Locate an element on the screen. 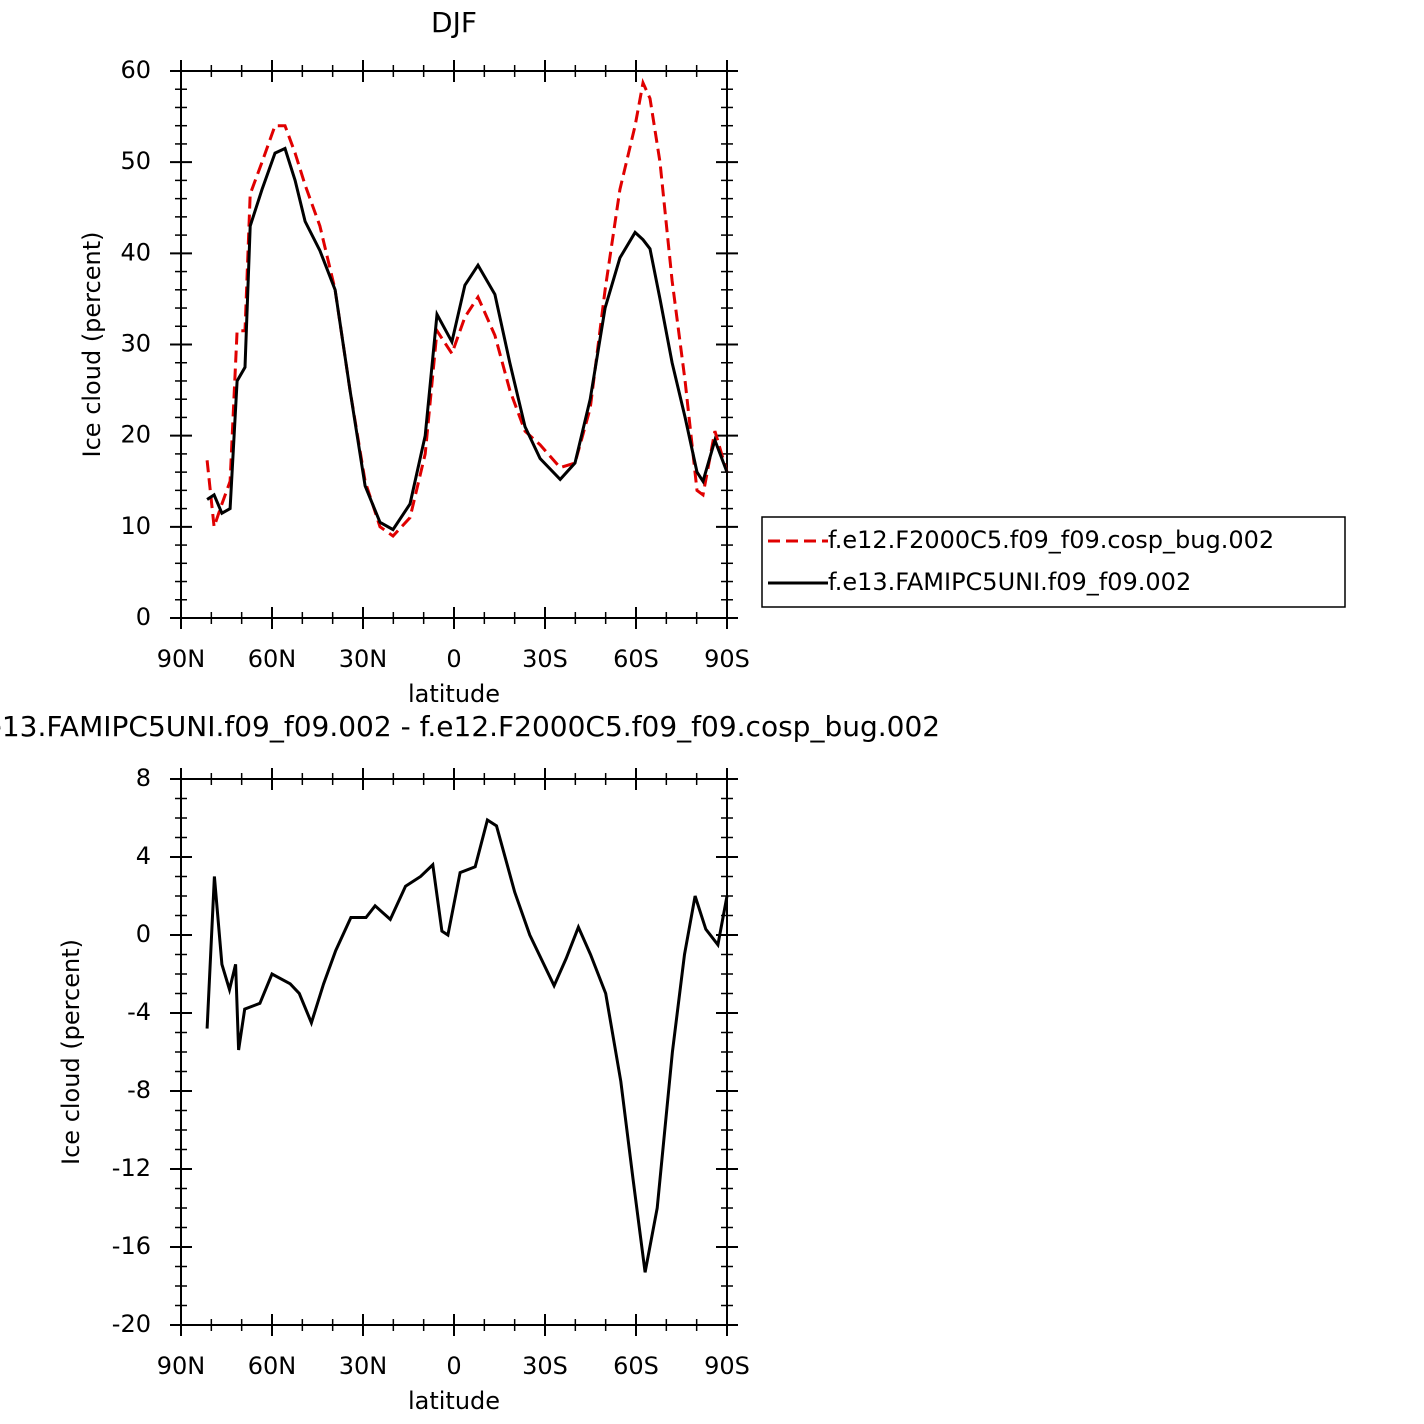 The image size is (1424, 1424). y-tick-label: 4 is located at coordinates (143, 856).